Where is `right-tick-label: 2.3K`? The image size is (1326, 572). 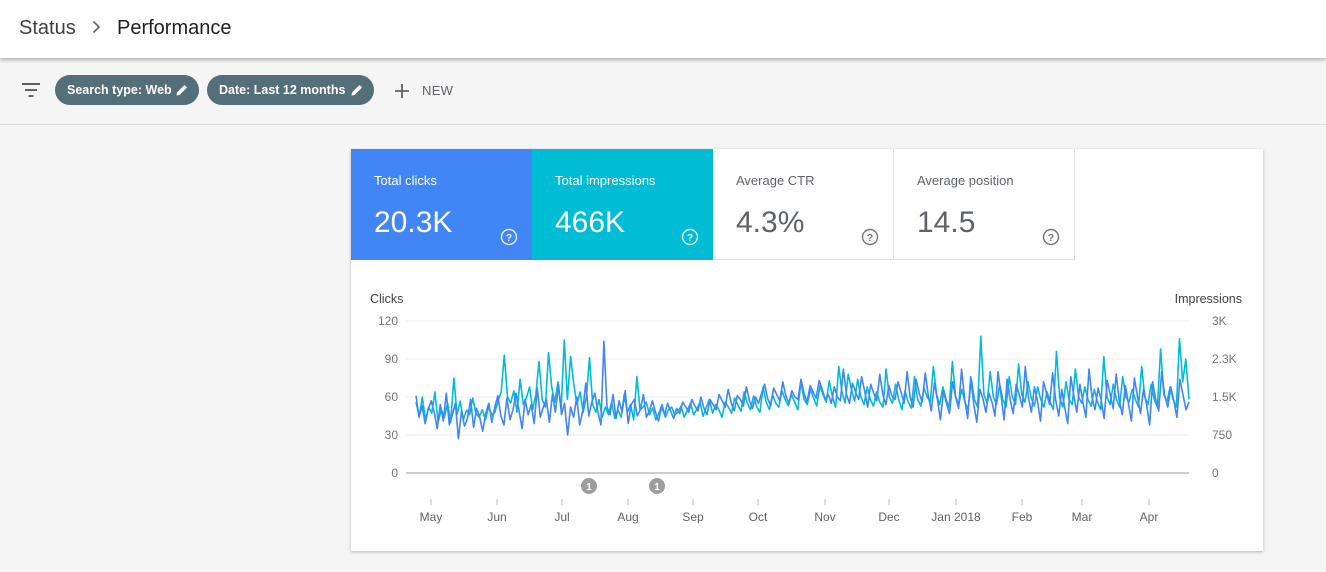 right-tick-label: 2.3K is located at coordinates (1224, 359).